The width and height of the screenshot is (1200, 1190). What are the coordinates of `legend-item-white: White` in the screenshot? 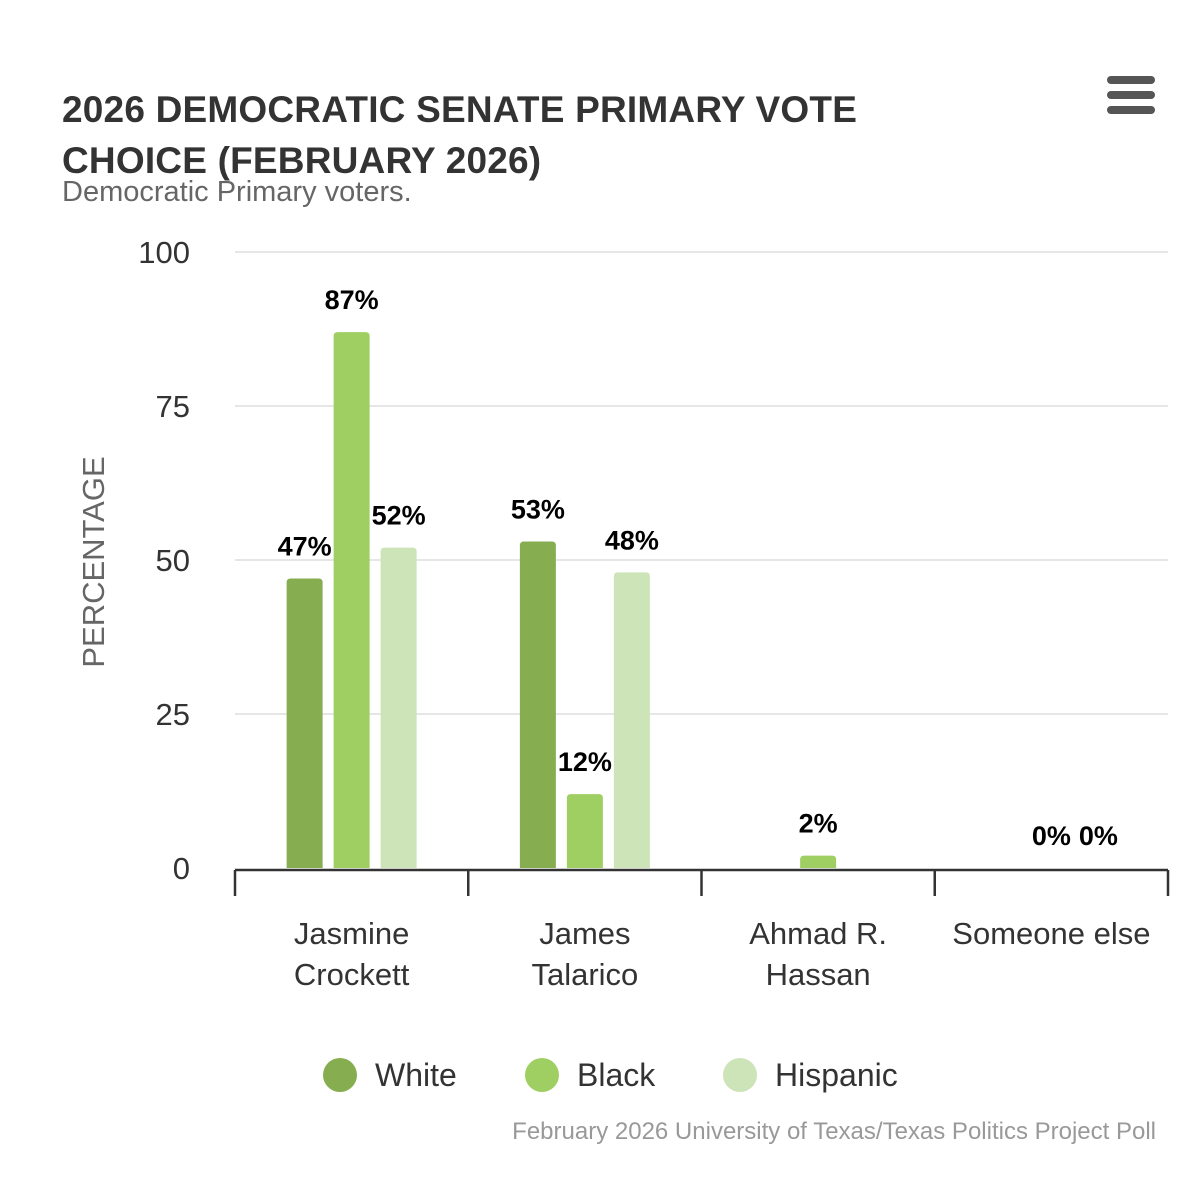 It's located at (390, 1075).